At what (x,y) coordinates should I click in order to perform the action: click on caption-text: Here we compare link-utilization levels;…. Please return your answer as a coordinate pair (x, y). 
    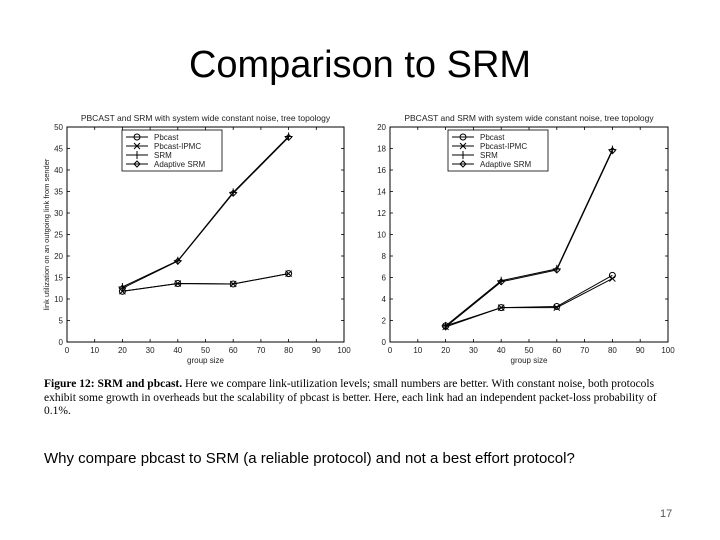
    Looking at the image, I should click on (350, 397).